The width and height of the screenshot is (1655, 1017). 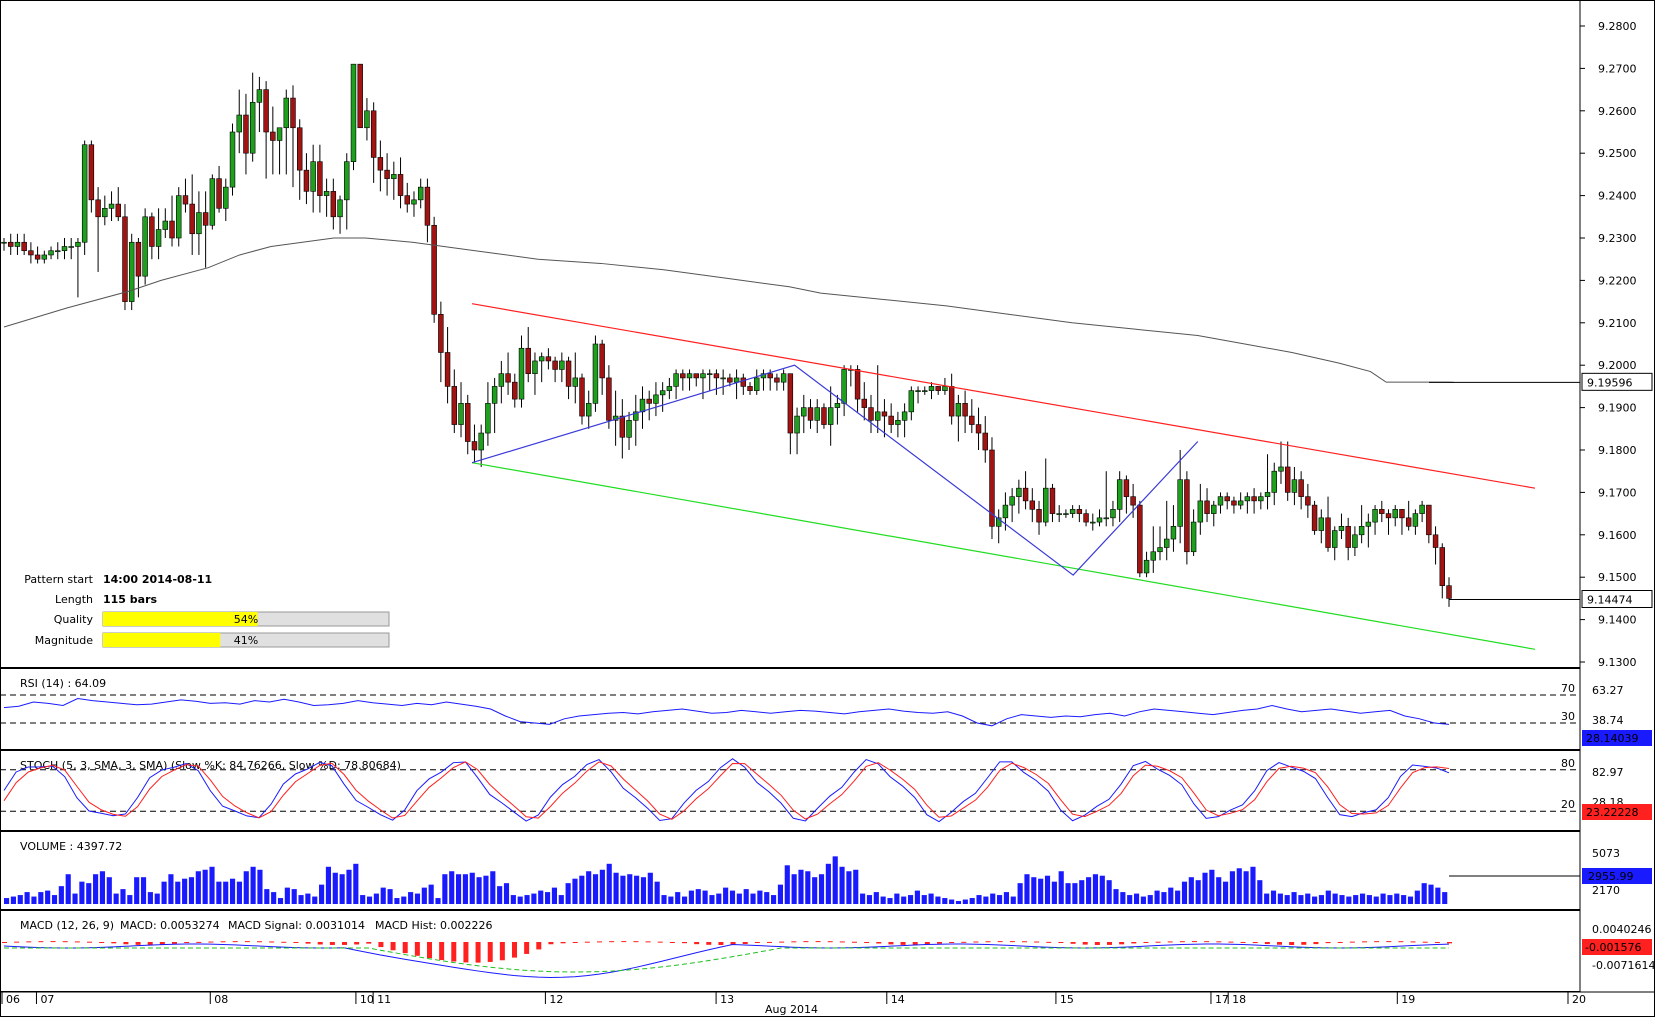 What do you see at coordinates (1610, 600) in the screenshot?
I see `current-price-label: 9.14474` at bounding box center [1610, 600].